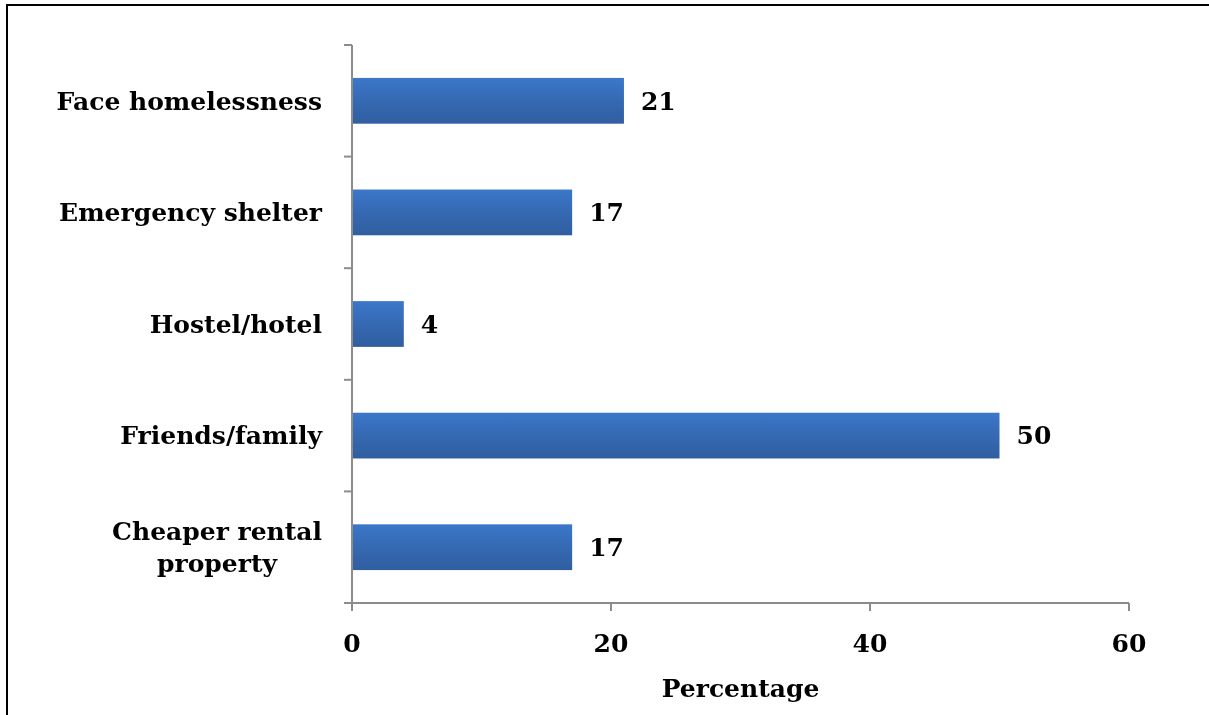 The width and height of the screenshot is (1209, 715). Describe the element at coordinates (222, 436) in the screenshot. I see `y-tick-label: Friends/family` at that location.